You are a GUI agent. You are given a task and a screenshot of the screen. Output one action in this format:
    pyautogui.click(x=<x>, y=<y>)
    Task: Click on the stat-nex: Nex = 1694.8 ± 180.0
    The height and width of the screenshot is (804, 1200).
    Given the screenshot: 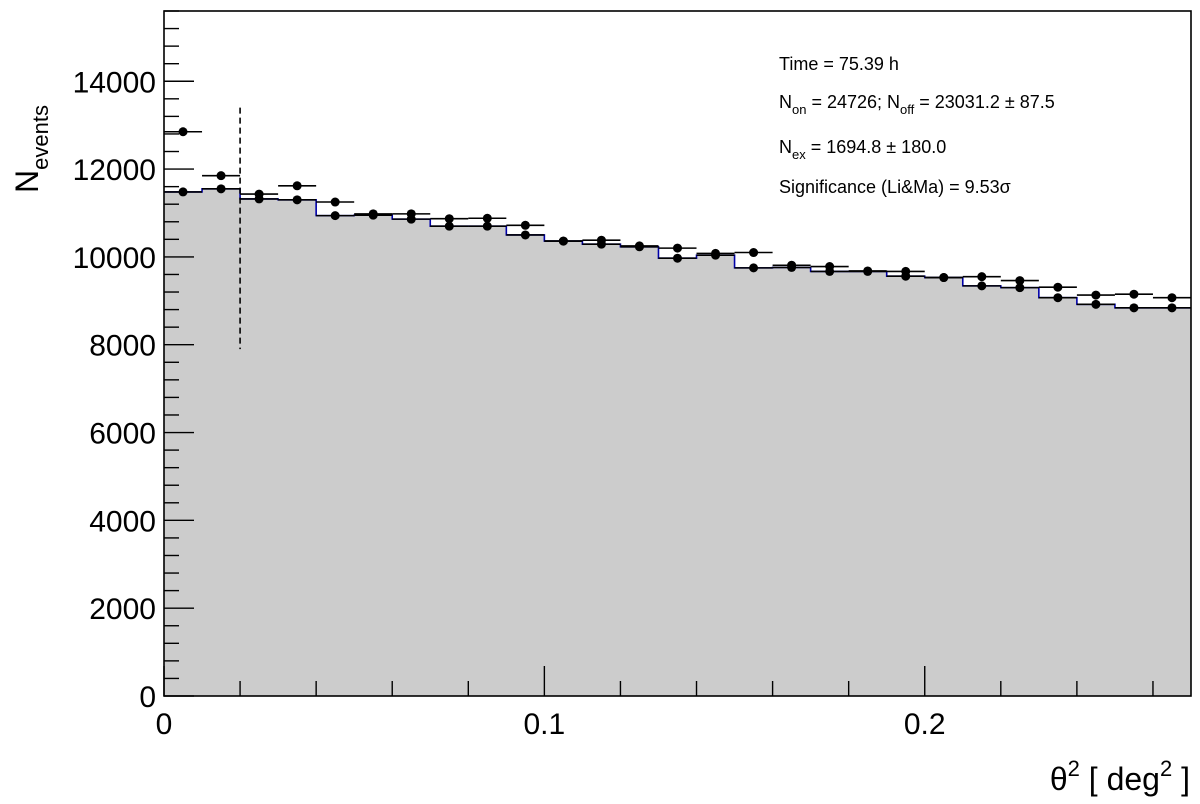 What is the action you would take?
    pyautogui.click(x=862, y=149)
    